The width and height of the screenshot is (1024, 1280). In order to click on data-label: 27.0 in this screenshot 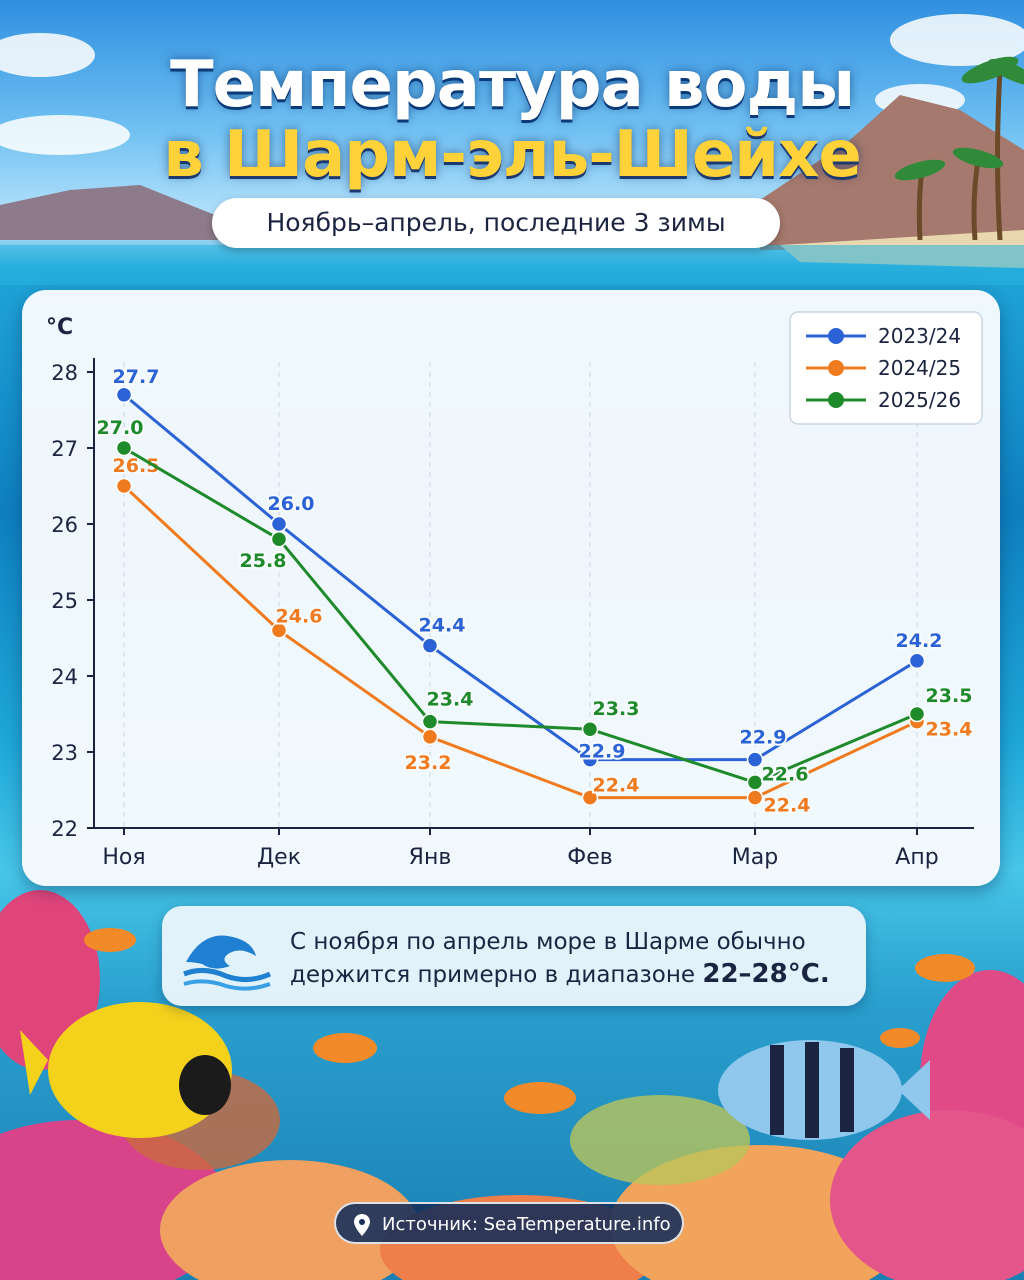, I will do `click(120, 428)`.